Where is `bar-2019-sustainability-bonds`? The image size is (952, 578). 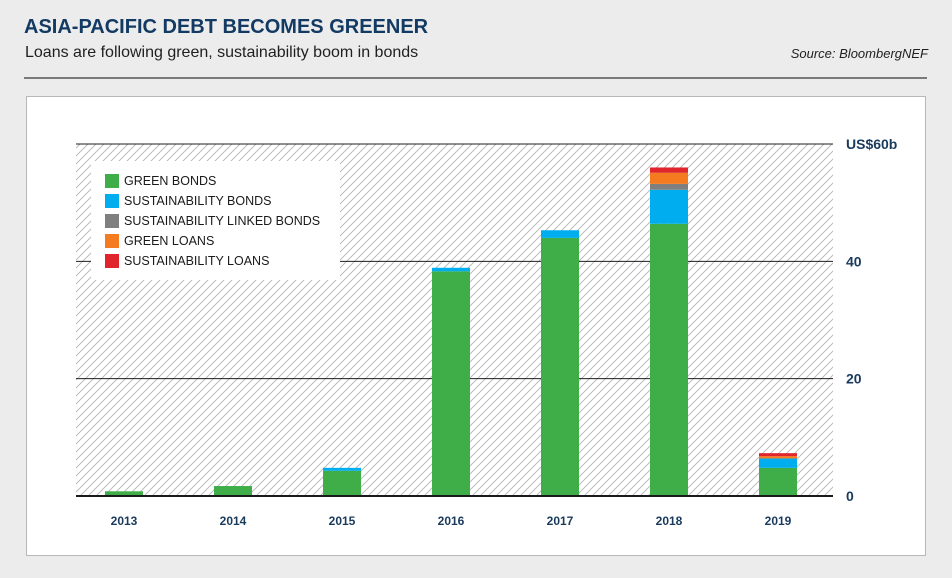
bar-2019-sustainability-bonds is located at coordinates (778, 463).